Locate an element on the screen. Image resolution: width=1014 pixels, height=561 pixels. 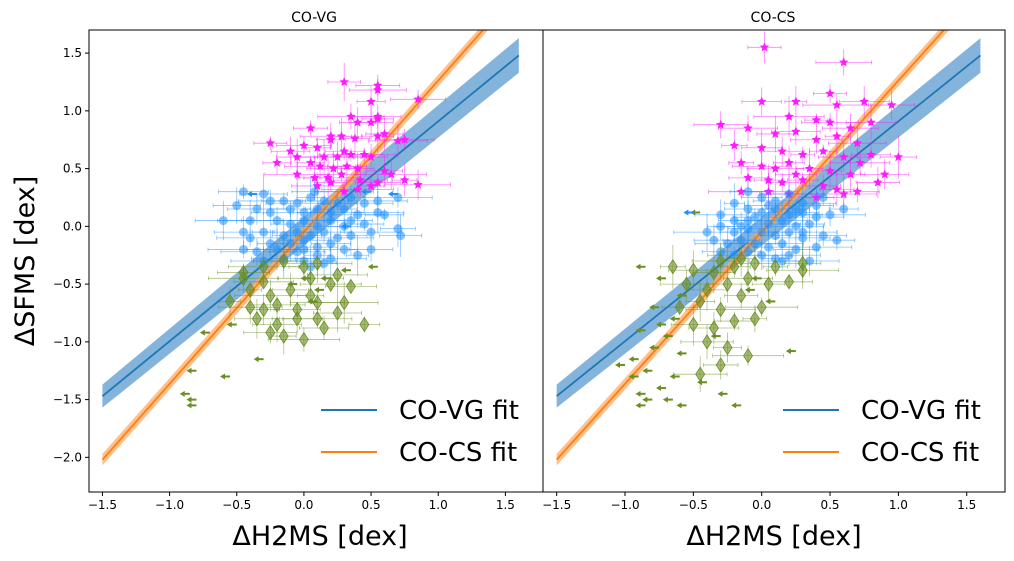
x-tick-label: 0.5 is located at coordinates (829, 505).